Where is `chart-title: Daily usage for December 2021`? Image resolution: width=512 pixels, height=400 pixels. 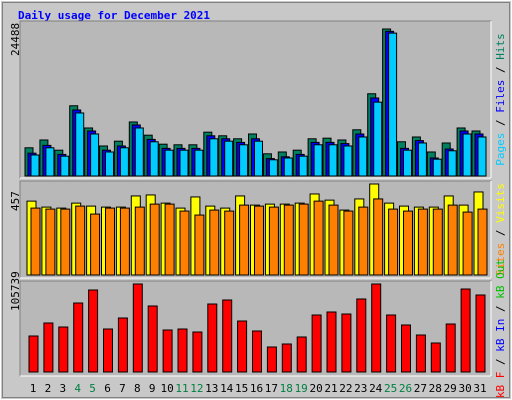
chart-title: Daily usage for December 2021 is located at coordinates (114, 15).